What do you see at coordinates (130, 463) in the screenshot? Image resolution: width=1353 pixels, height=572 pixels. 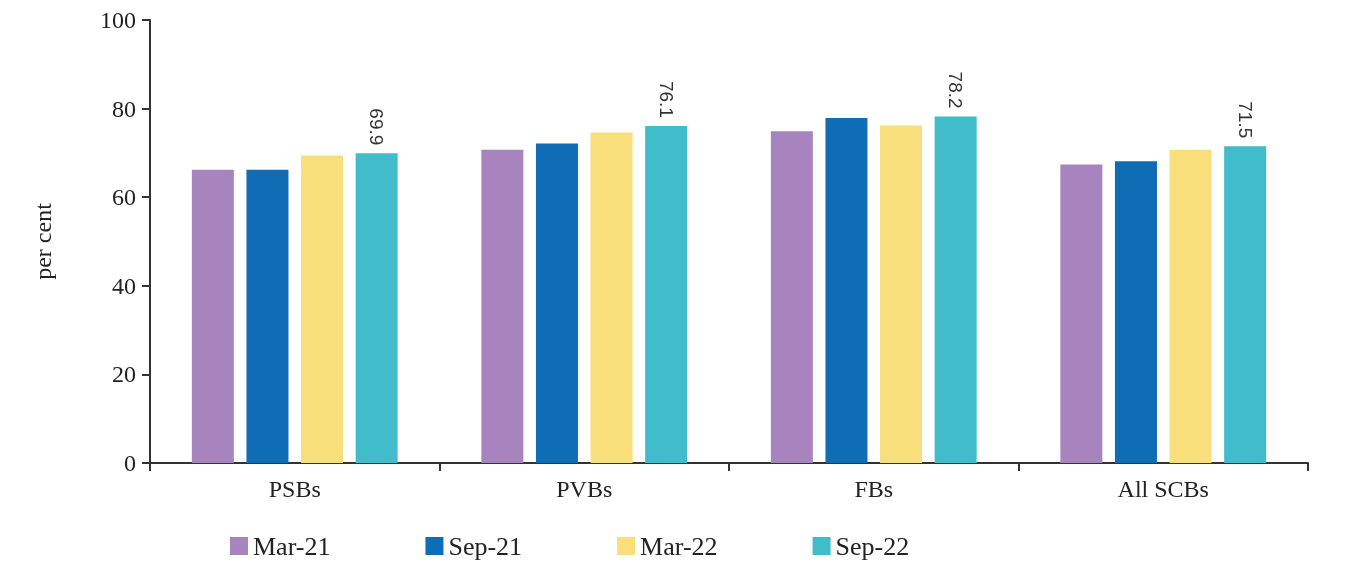 I see `y-tick-label: 0` at bounding box center [130, 463].